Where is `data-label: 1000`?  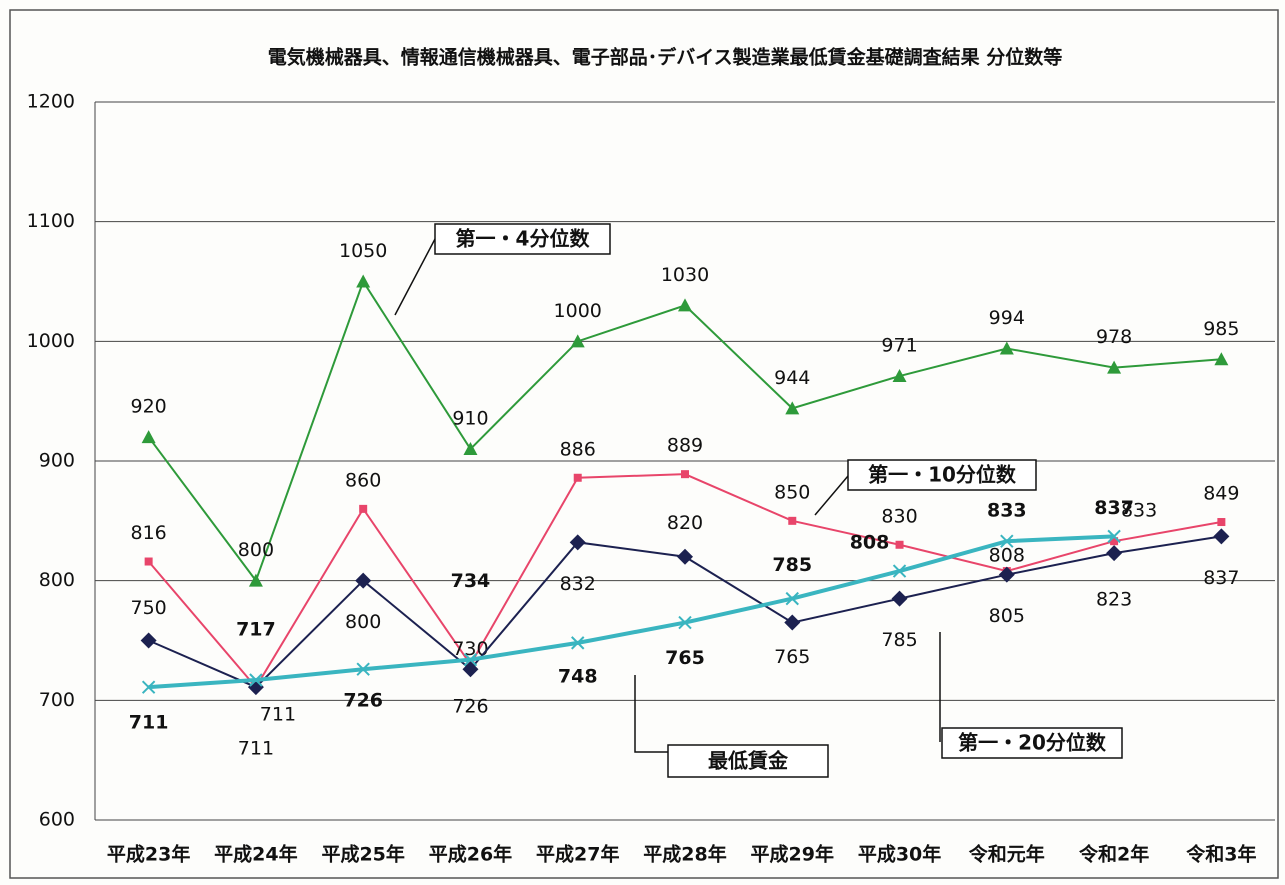 data-label: 1000 is located at coordinates (578, 311).